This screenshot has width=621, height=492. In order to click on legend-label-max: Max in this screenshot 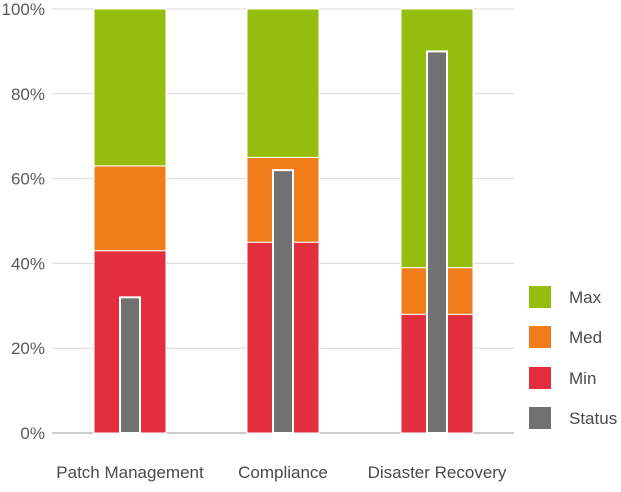, I will do `click(585, 297)`.